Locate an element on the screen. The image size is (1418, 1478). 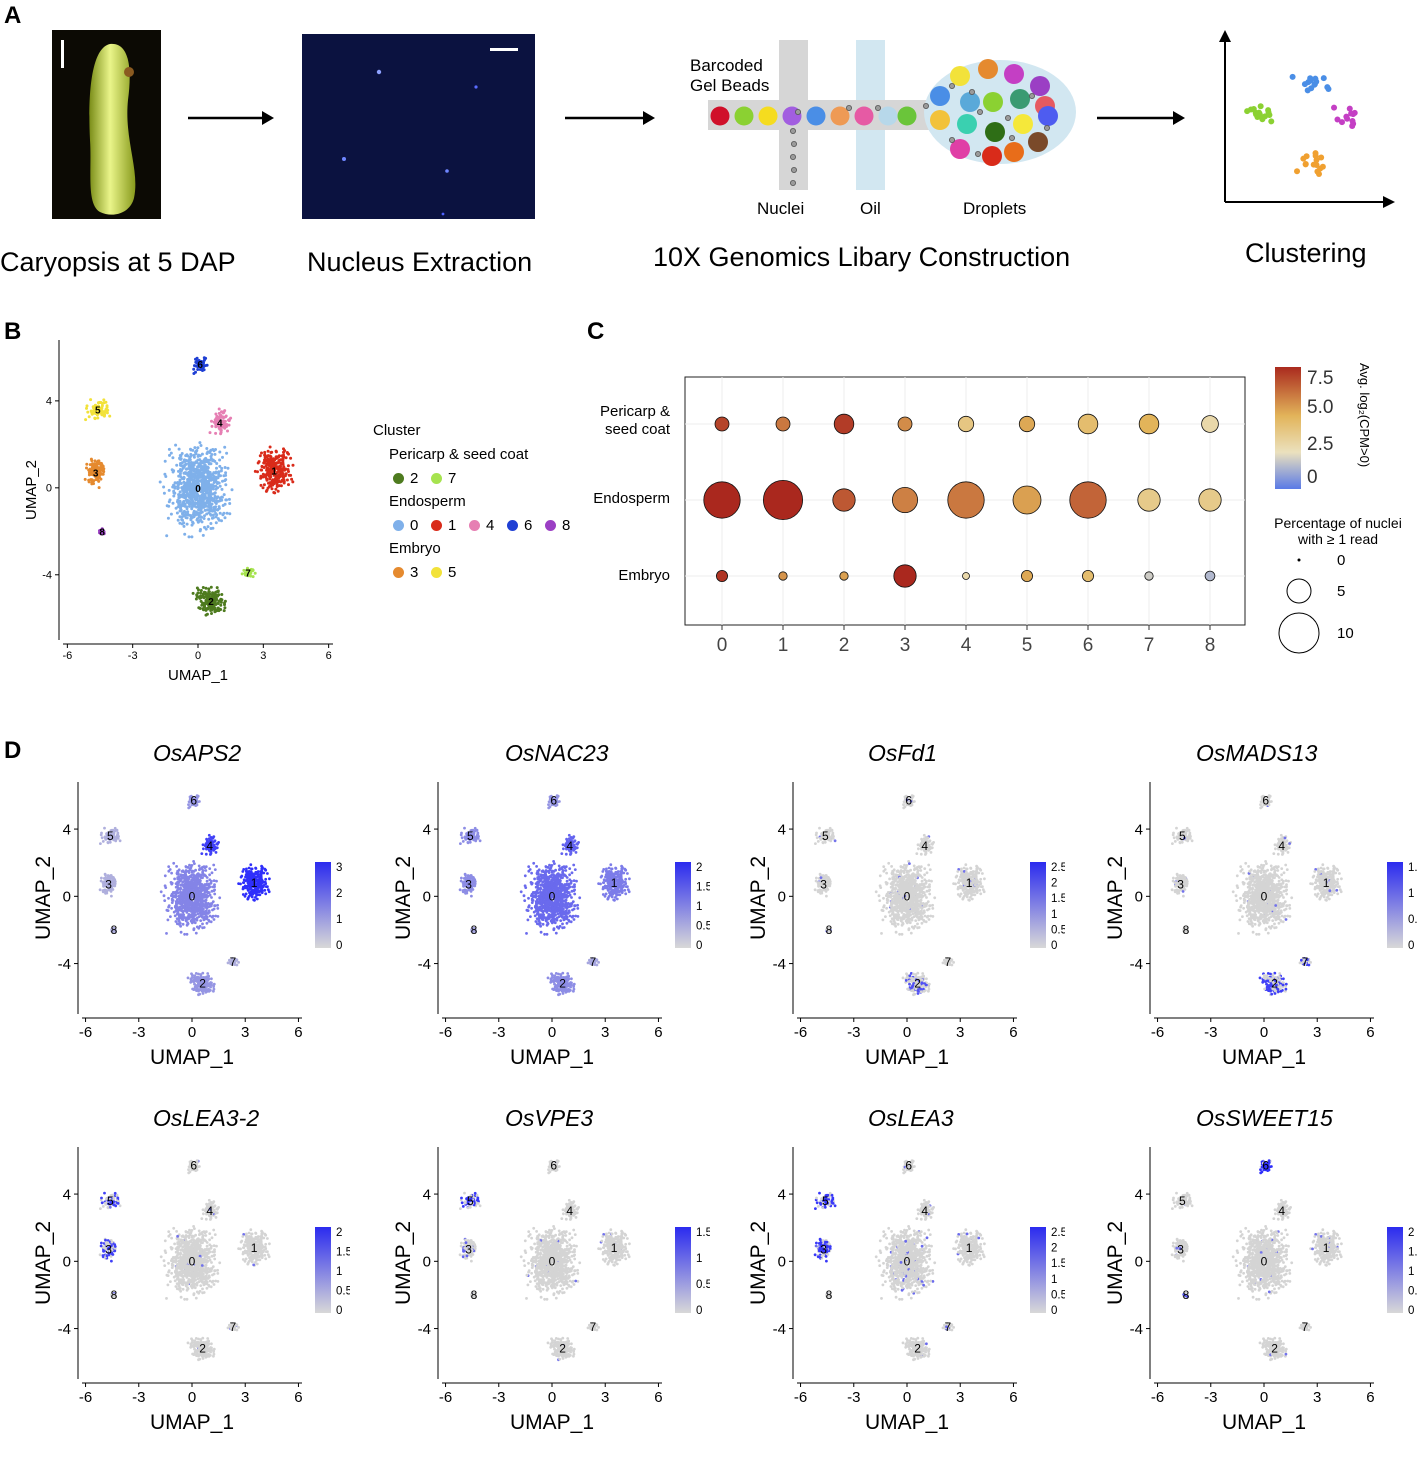
expression-tick: 1 is located at coordinates (339, 920).